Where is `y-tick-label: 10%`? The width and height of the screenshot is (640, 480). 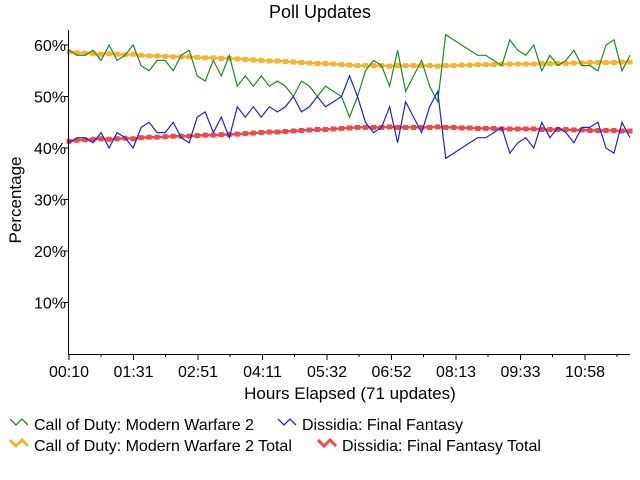
y-tick-label: 10% is located at coordinates (50, 304).